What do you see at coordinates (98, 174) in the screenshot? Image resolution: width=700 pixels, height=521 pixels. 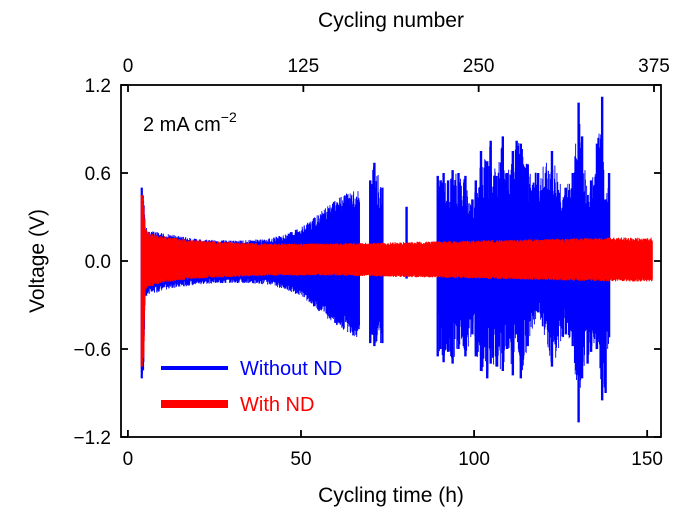 I see `y-tick-label: 0.6` at bounding box center [98, 174].